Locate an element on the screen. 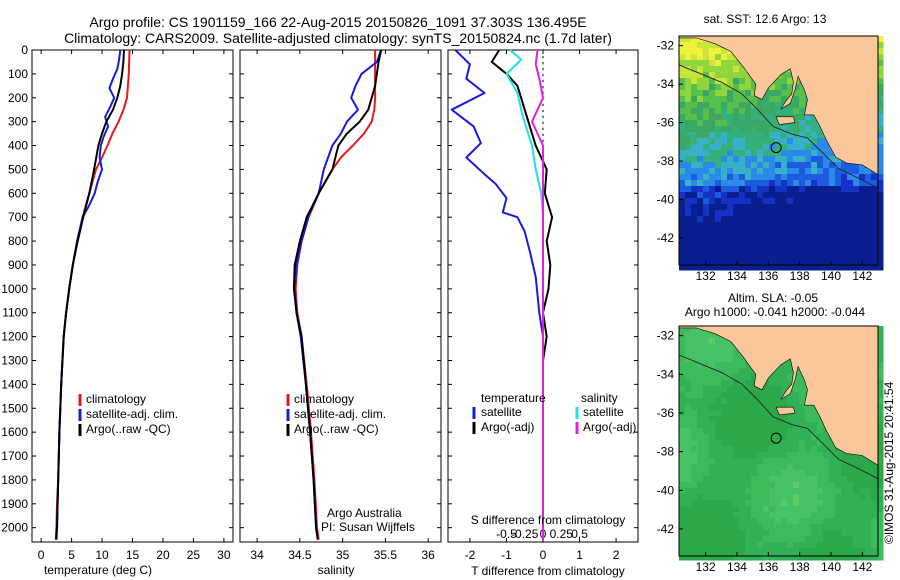 The image size is (900, 580). difference-legend-label: satellite is located at coordinates (603, 412).